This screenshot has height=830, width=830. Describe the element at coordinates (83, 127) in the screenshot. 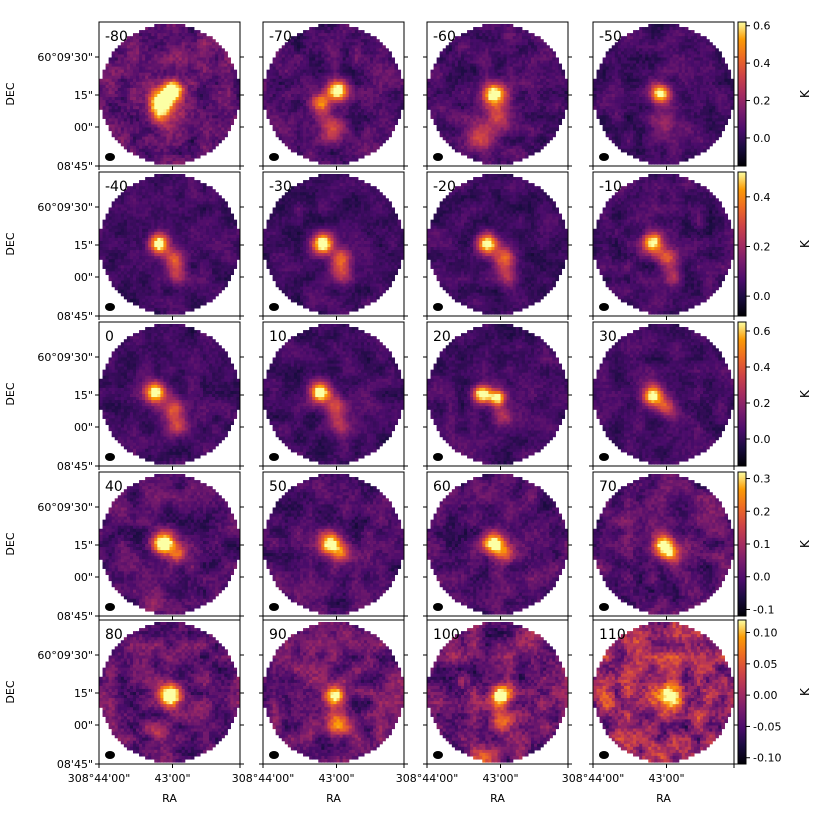

I see `y-tick-label: 00"` at that location.